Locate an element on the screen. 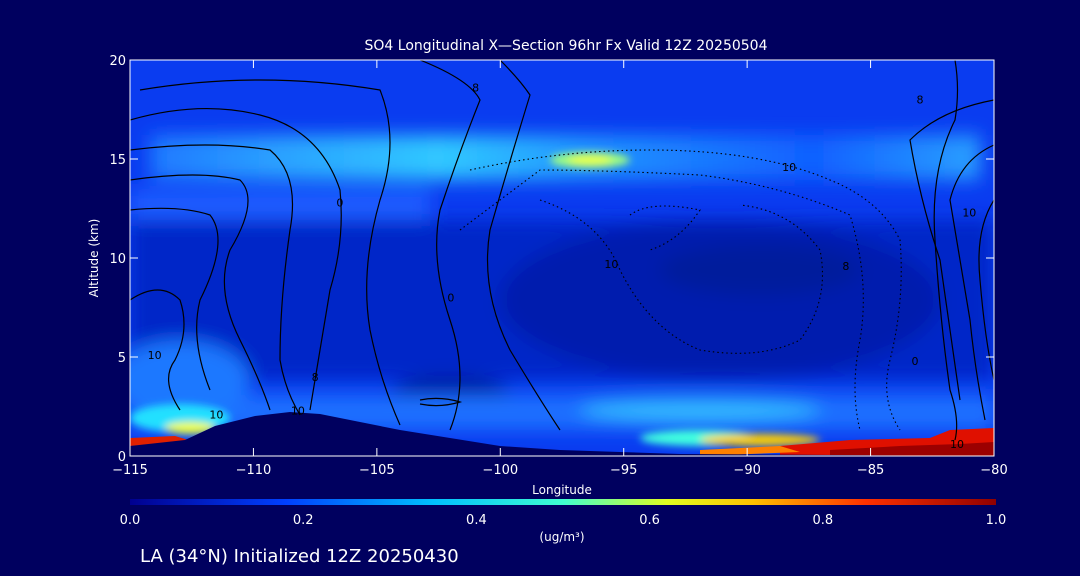 The height and width of the screenshot is (576, 1080). colorbar-tick-label: 1.0 is located at coordinates (996, 520).